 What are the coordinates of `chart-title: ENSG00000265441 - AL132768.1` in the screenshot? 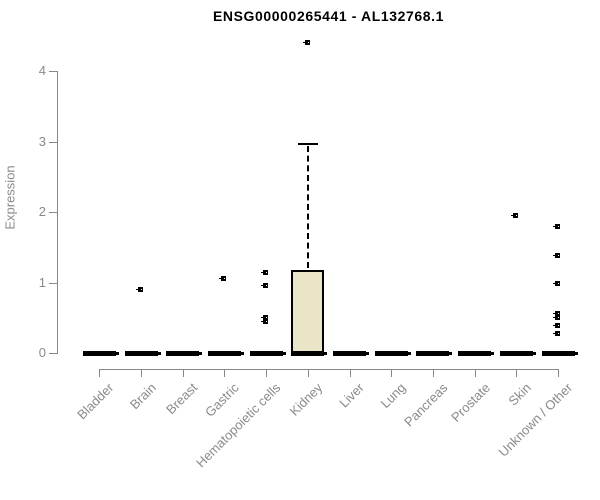 It's located at (328, 16).